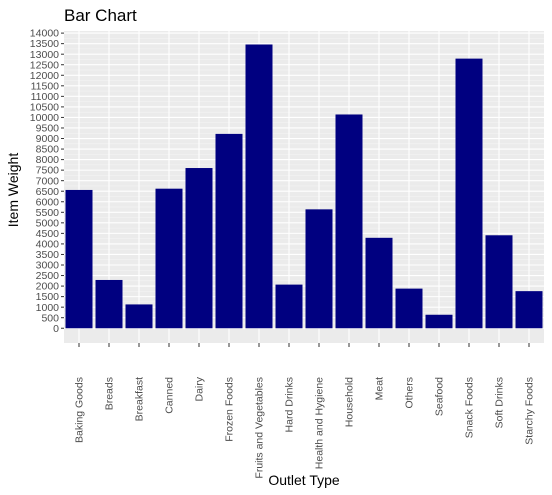 This screenshot has height=495, width=552. What do you see at coordinates (140, 399) in the screenshot?
I see `x-tick-label: Breakfast` at bounding box center [140, 399].